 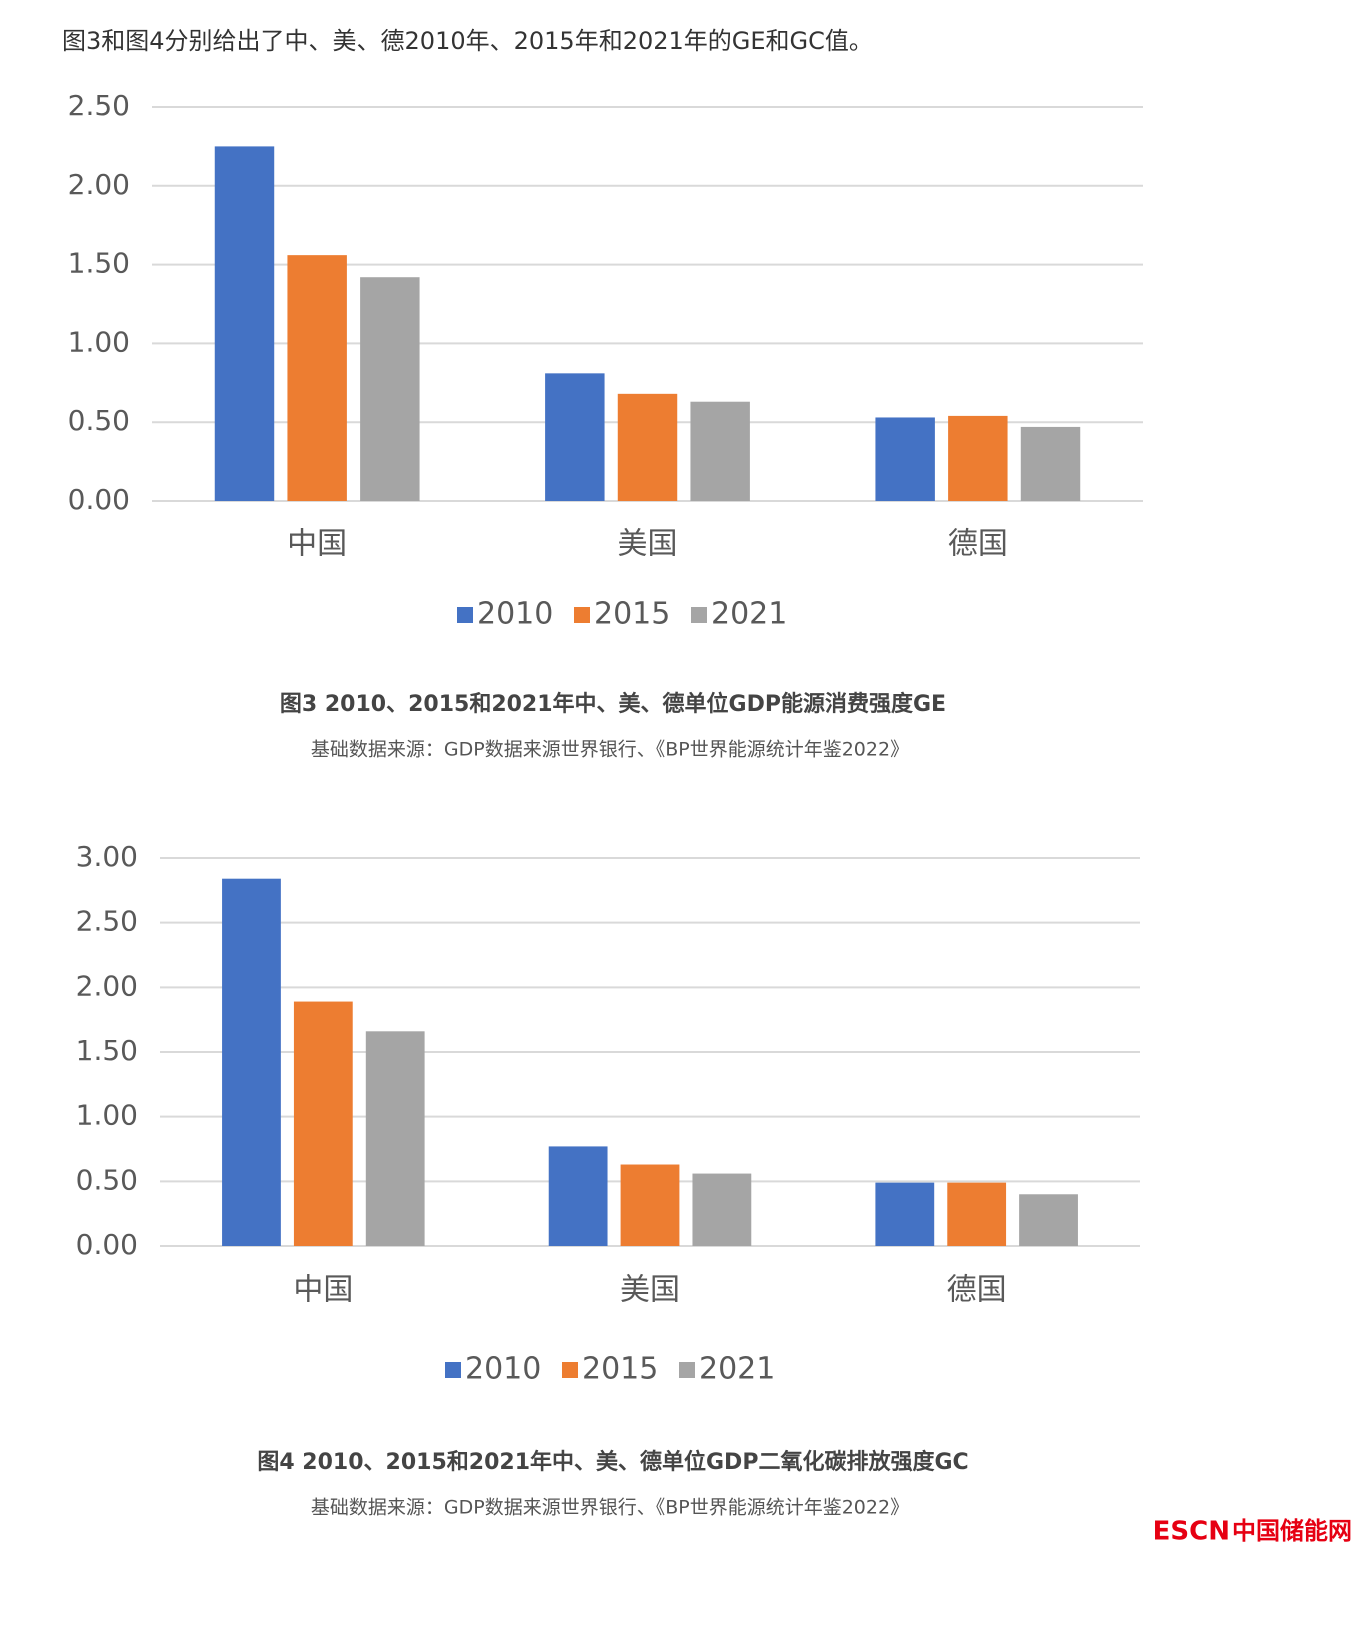 What do you see at coordinates (1292, 1531) in the screenshot?
I see `watermark-name: 中国储能网` at bounding box center [1292, 1531].